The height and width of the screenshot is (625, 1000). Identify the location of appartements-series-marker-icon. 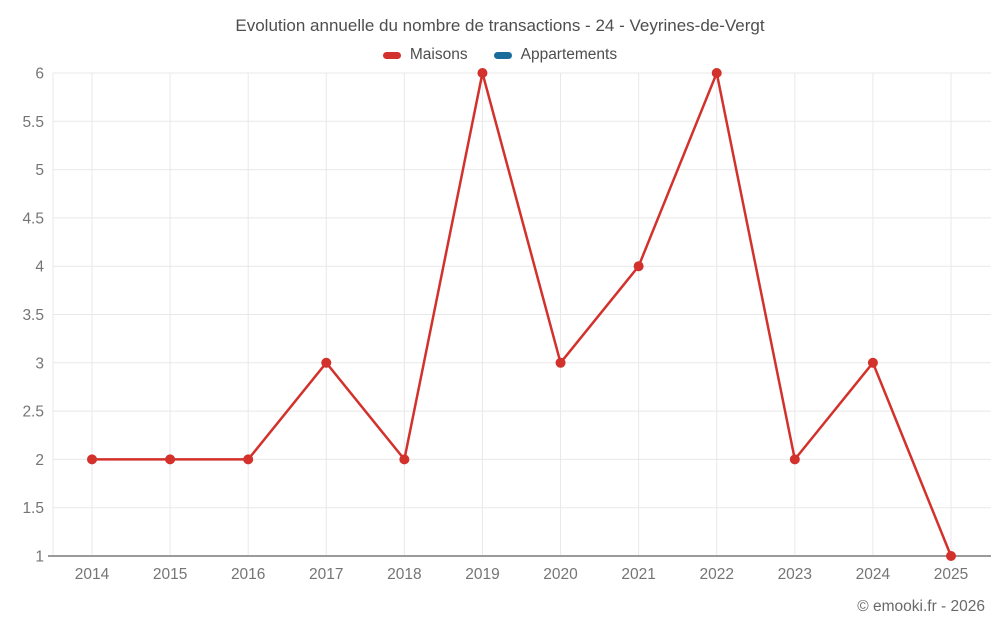
(502, 55).